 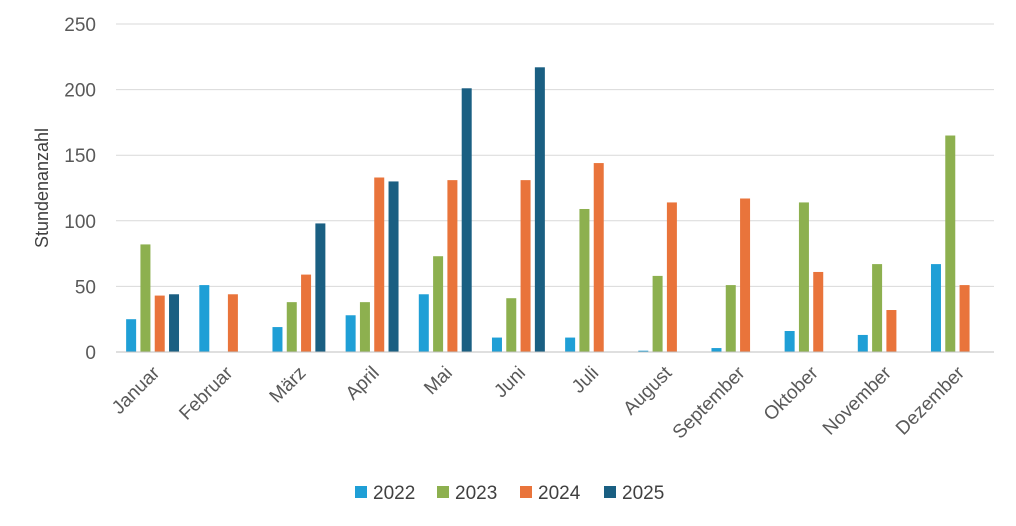 What do you see at coordinates (361, 492) in the screenshot?
I see `legend-swatch-2022` at bounding box center [361, 492].